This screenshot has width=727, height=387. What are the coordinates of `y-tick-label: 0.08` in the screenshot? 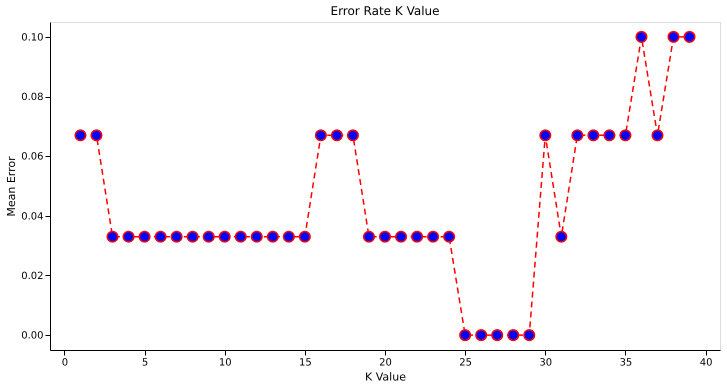 It's located at (32, 98).